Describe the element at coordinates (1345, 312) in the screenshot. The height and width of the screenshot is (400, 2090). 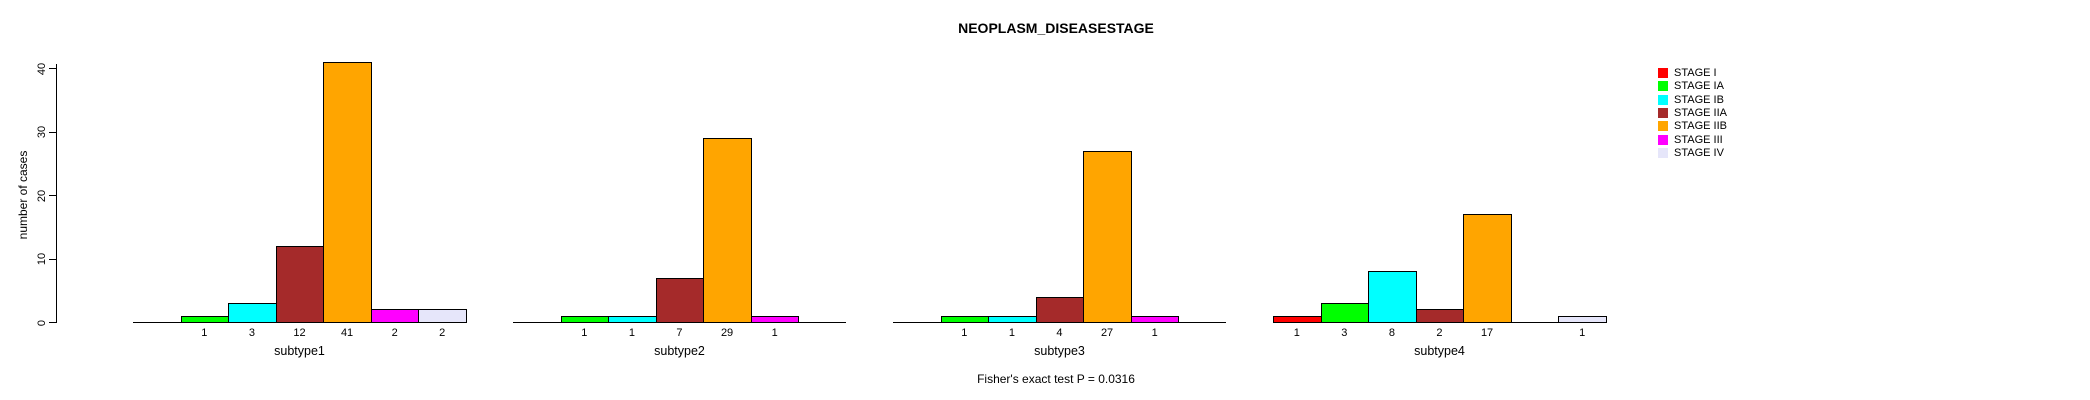
I see `bar-subtype4-stage-ia` at that location.